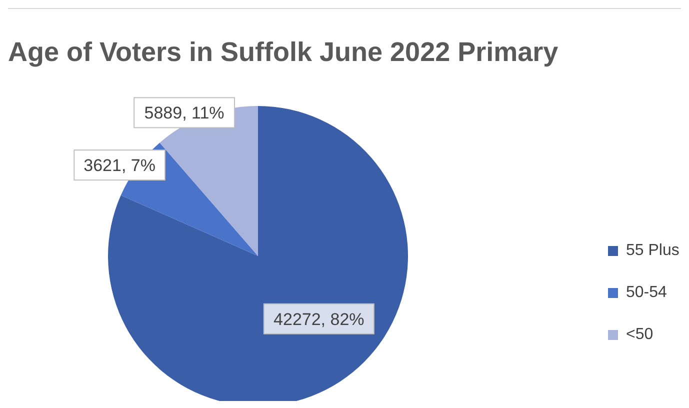 The width and height of the screenshot is (689, 408). Describe the element at coordinates (283, 52) in the screenshot. I see `chart-title: Age of Voters in Suffolk June 2022 Primary` at that location.